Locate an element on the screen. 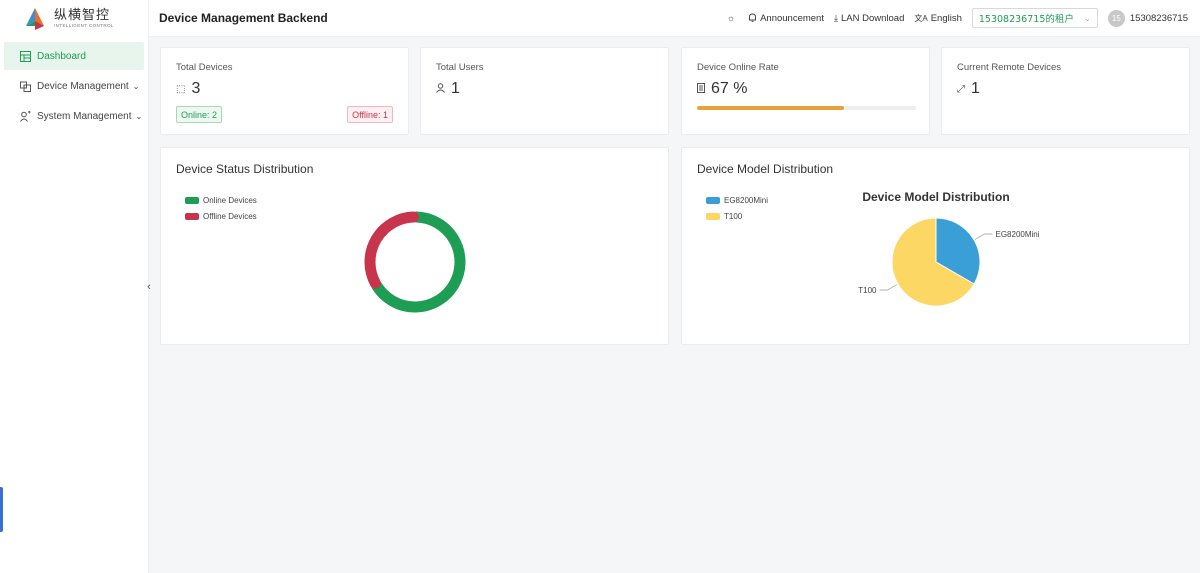 This screenshot has width=1200, height=573. online-rate-progress is located at coordinates (806, 108).